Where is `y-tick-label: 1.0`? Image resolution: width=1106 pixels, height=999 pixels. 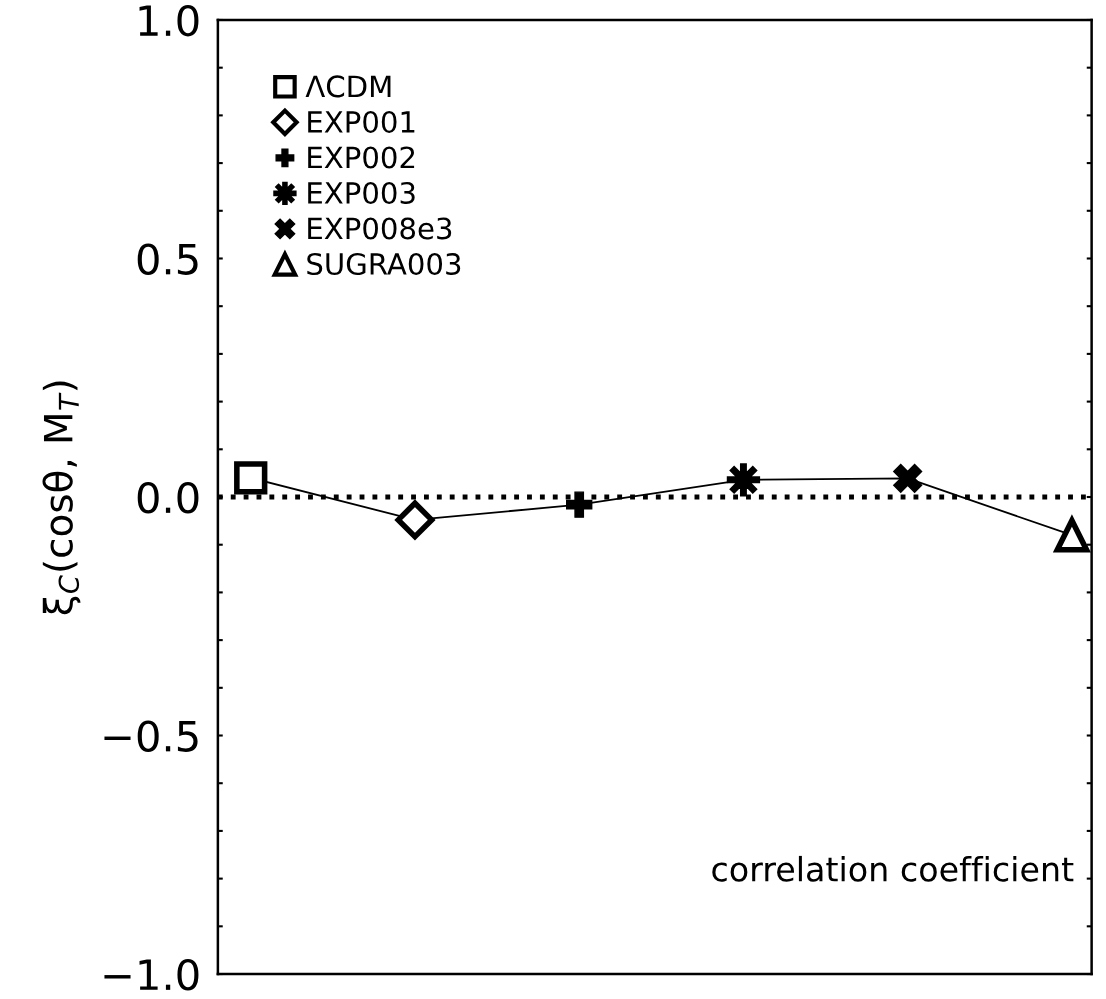 y-tick-label: 1.0 is located at coordinates (169, 20).